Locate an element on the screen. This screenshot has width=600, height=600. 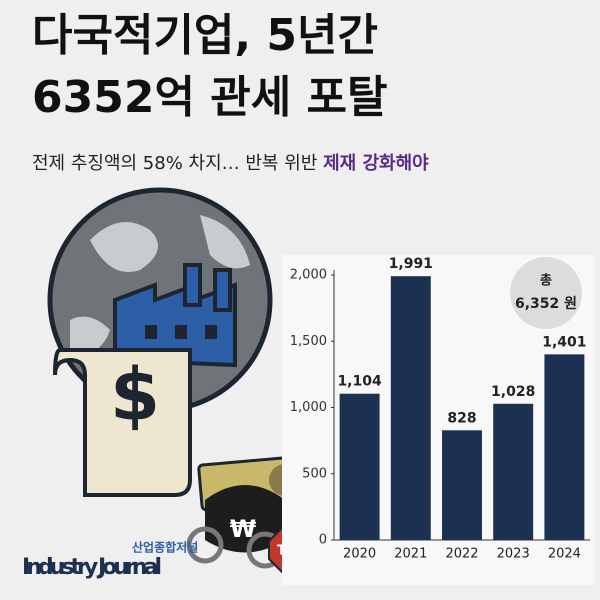
x-tick-label: 2020 is located at coordinates (359, 554).